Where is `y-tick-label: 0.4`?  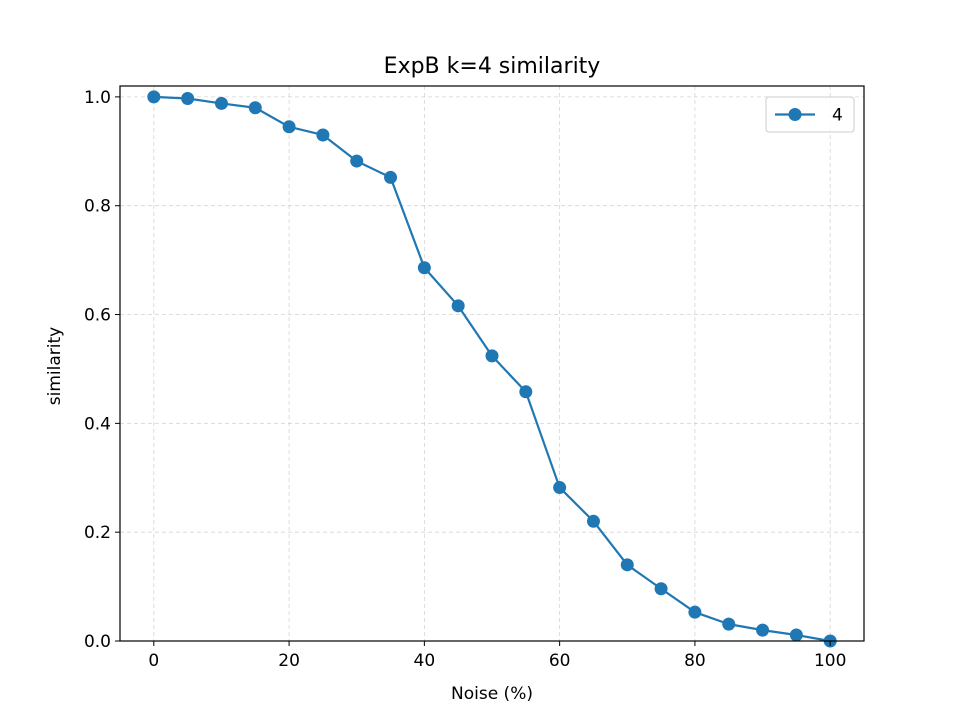 y-tick-label: 0.4 is located at coordinates (97, 424).